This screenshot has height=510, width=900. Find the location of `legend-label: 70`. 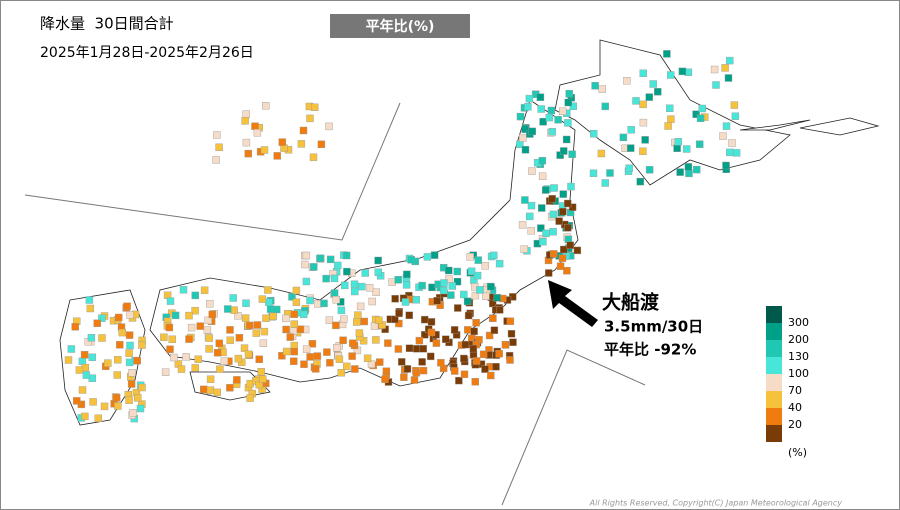

legend-label: 70 is located at coordinates (795, 390).